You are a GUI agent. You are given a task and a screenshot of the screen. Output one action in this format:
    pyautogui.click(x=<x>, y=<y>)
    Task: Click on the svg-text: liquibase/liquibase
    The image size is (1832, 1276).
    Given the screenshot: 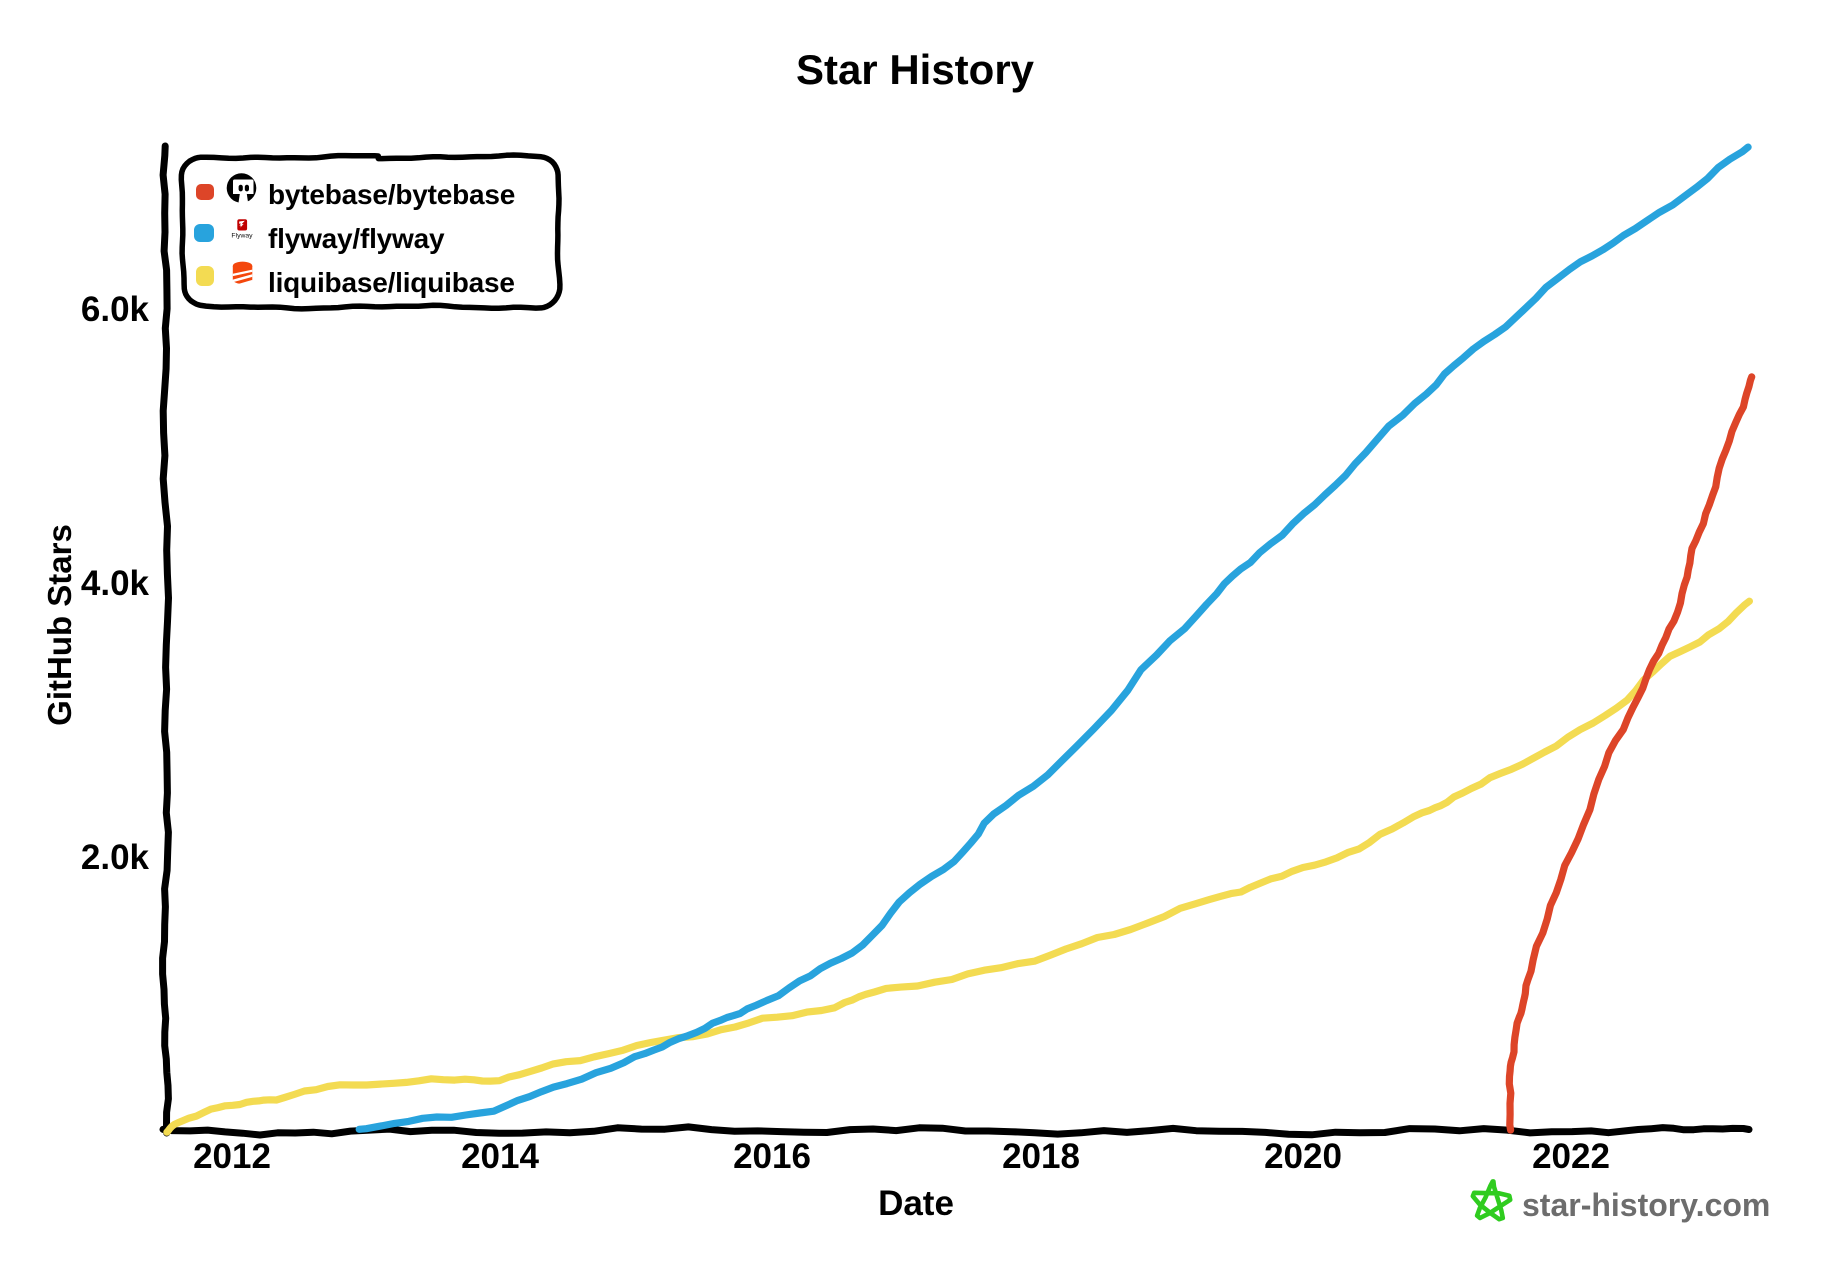 What is the action you would take?
    pyautogui.click(x=391, y=282)
    